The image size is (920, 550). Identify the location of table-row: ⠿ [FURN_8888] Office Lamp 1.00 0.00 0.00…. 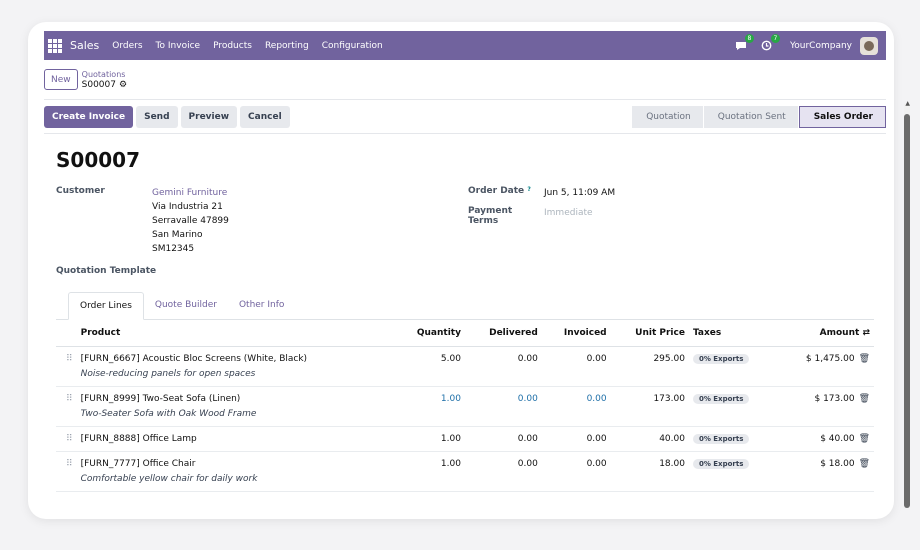
(465, 439).